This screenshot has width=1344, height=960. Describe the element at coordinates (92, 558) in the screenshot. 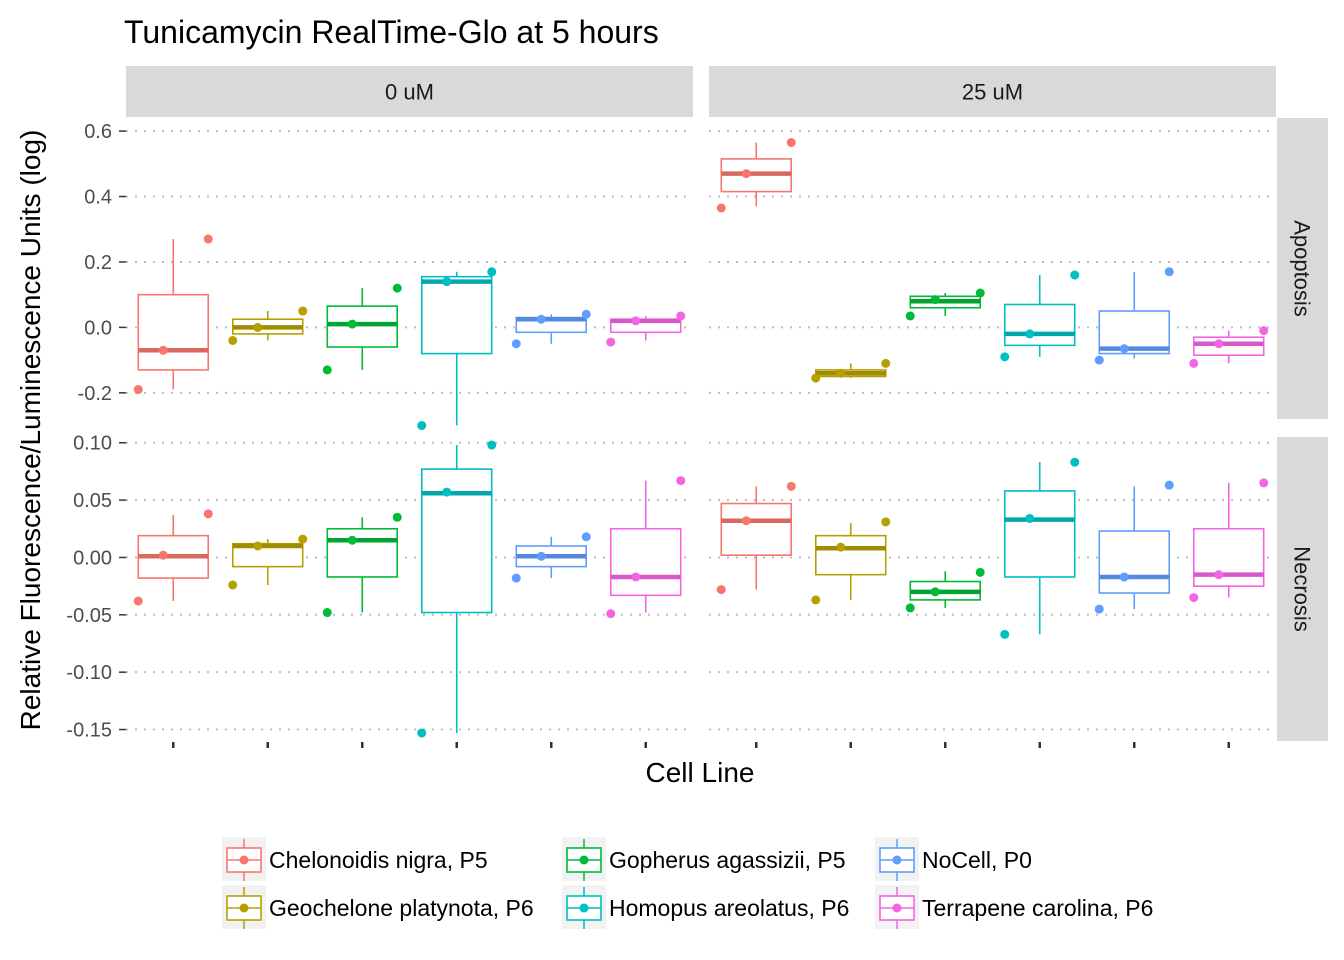

I see `y-tick-label: 0.00` at that location.